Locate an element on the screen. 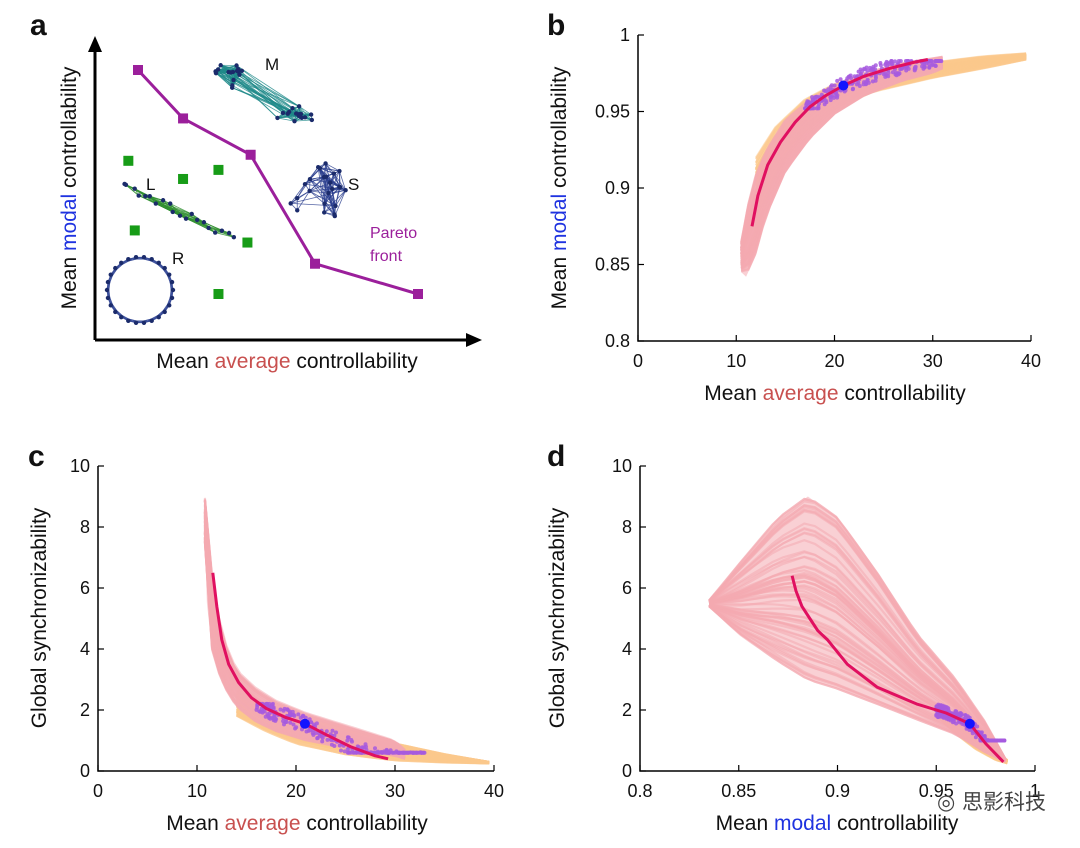  d-highlight-point is located at coordinates (969, 723).